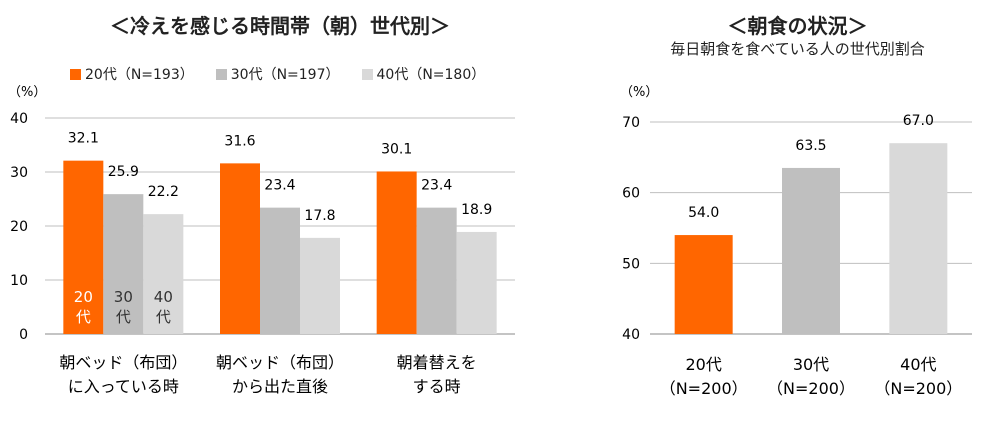  I want to click on y-tick-label-right-70: 70, so click(631, 123).